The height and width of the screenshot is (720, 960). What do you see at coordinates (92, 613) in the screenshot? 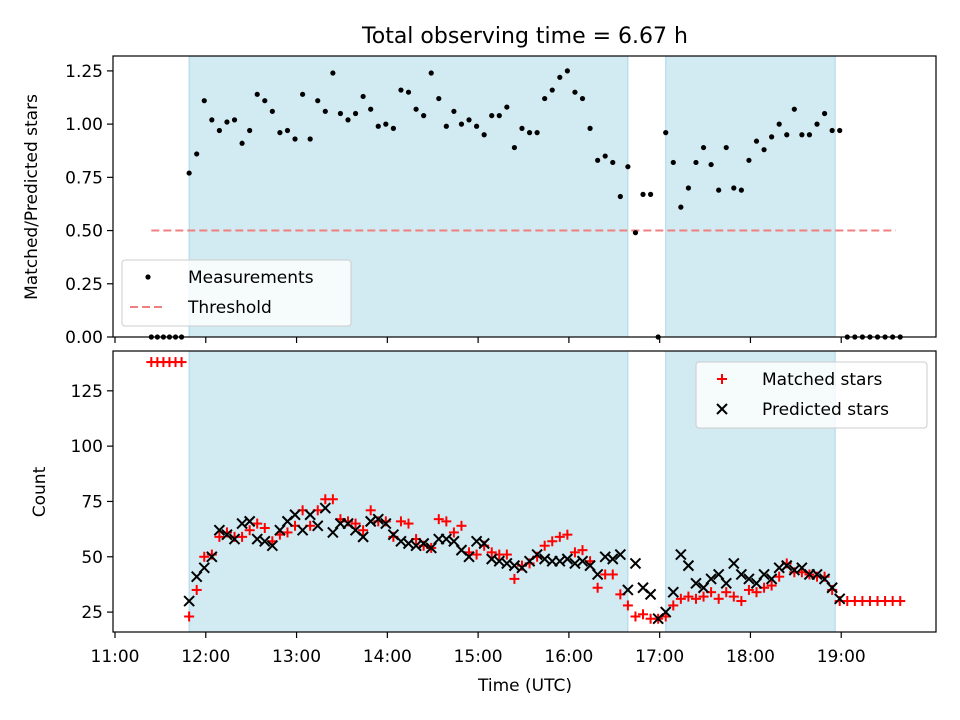
I see `count-y-tick-label: 25` at bounding box center [92, 613].